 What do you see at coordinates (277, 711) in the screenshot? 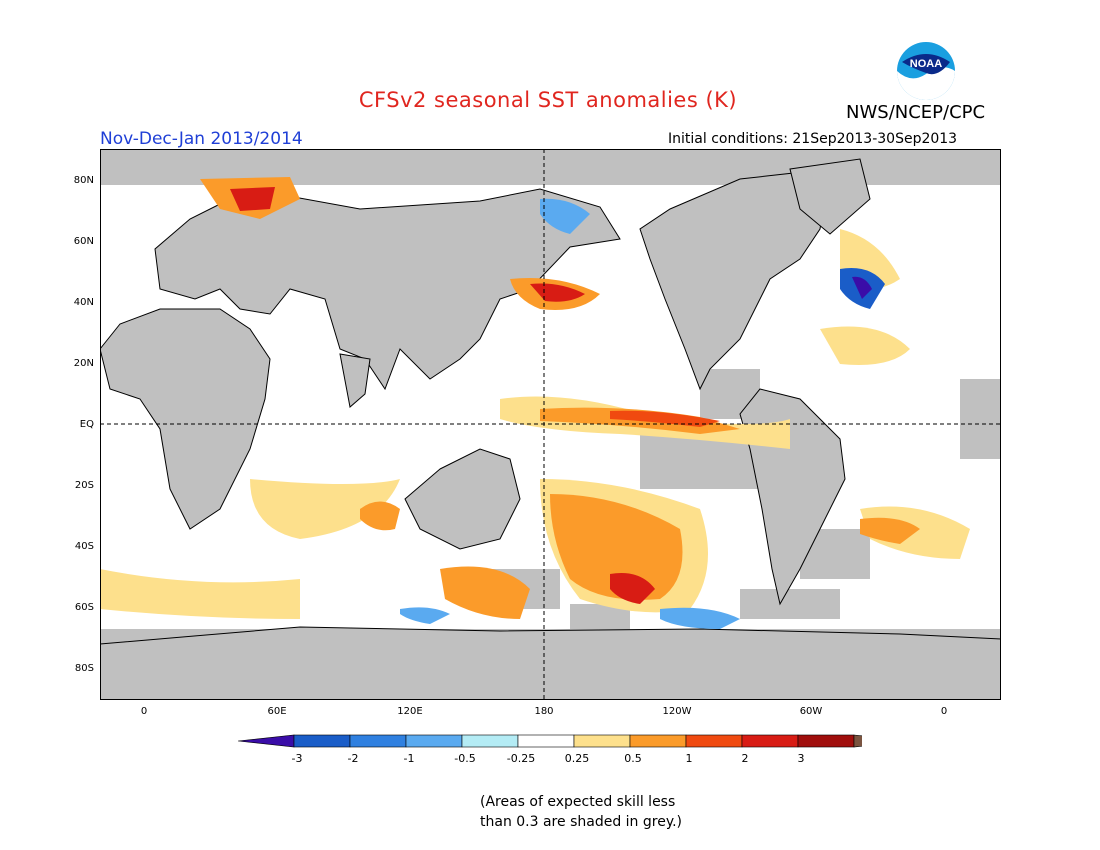
I see `lon-label: 60E` at bounding box center [277, 711].